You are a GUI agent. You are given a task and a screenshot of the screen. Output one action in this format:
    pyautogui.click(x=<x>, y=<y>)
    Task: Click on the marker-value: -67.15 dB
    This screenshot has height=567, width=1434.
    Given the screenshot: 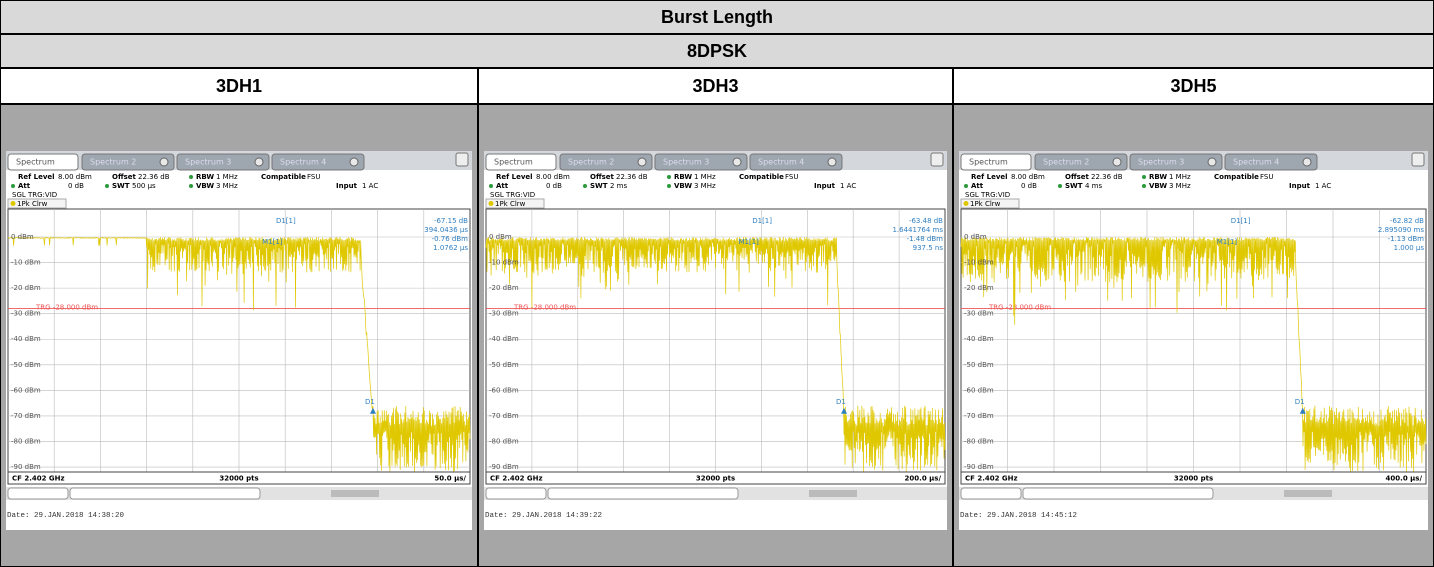 What is the action you would take?
    pyautogui.click(x=451, y=221)
    